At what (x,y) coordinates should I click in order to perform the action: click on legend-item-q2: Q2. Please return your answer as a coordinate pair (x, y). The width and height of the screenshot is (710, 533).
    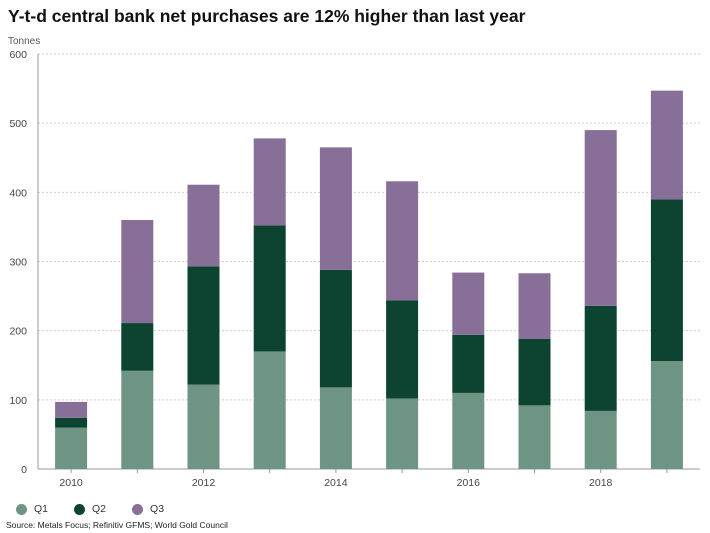
    Looking at the image, I should click on (90, 509).